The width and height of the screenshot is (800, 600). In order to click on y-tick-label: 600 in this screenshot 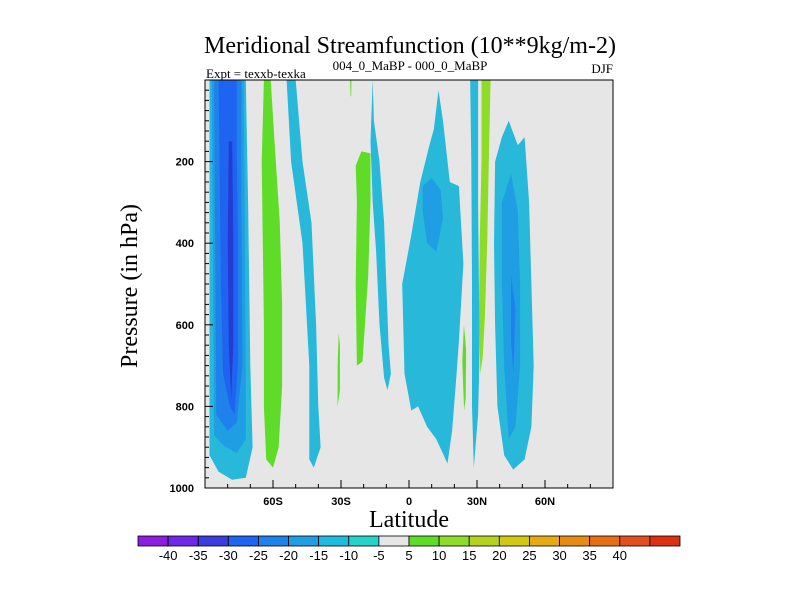, I will do `click(185, 326)`.